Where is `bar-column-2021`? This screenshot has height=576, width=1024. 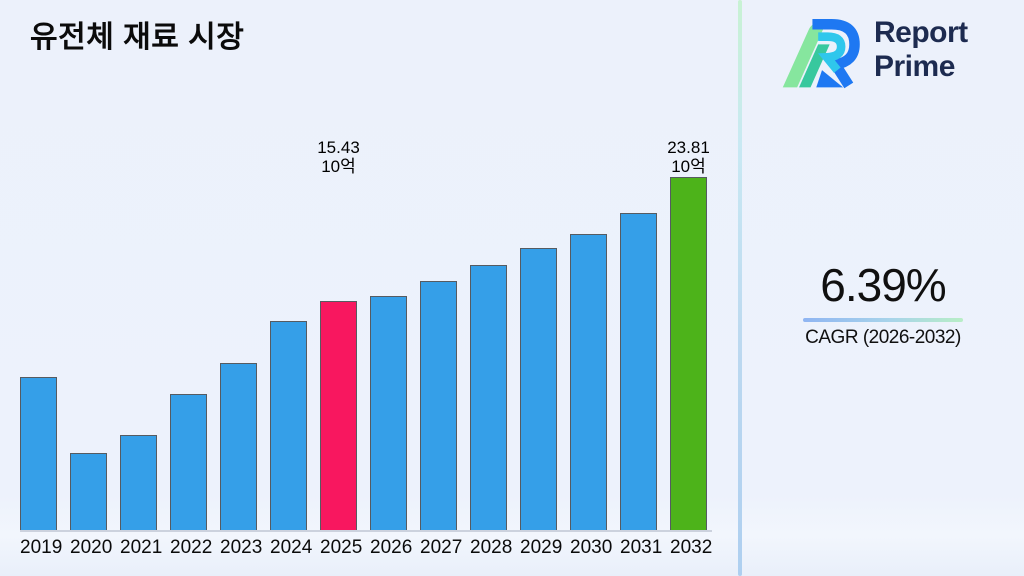
bar-column-2021 is located at coordinates (138, 354).